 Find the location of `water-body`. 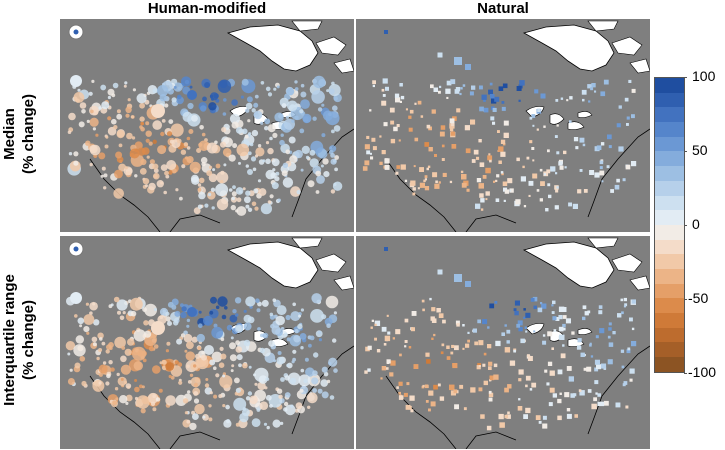

water-body is located at coordinates (627, 46).